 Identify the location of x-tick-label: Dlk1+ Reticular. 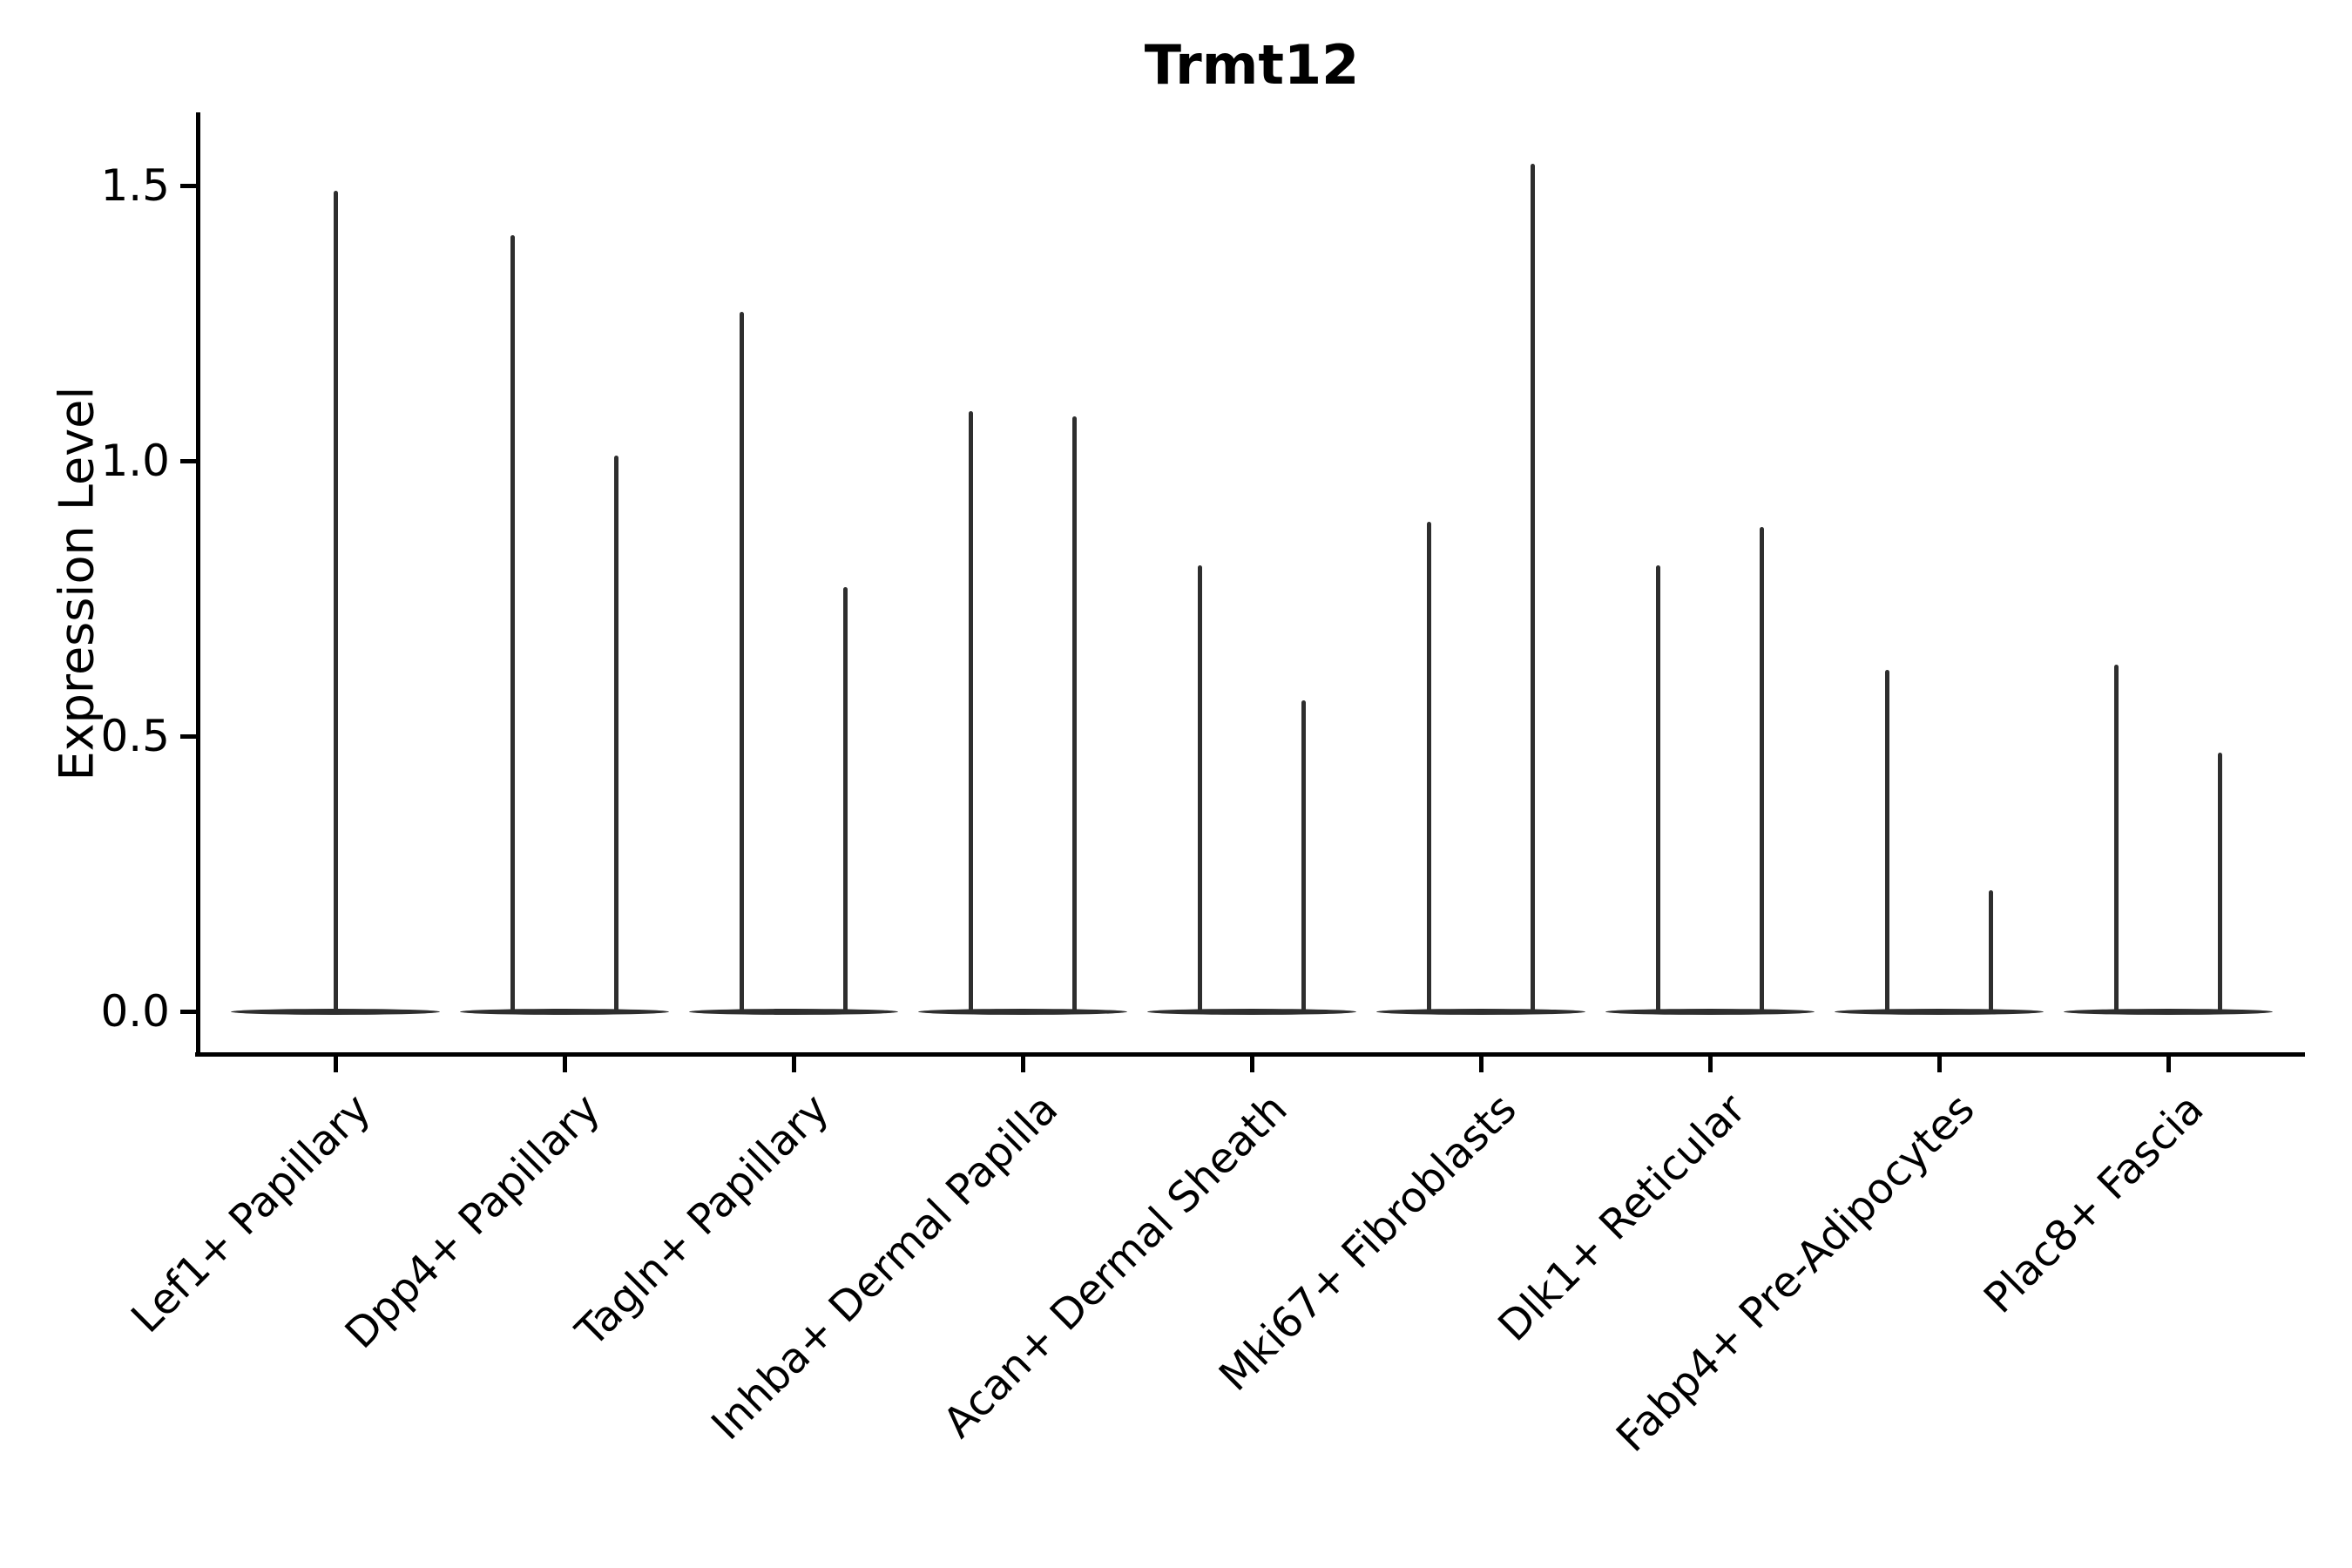
(1621, 1218).